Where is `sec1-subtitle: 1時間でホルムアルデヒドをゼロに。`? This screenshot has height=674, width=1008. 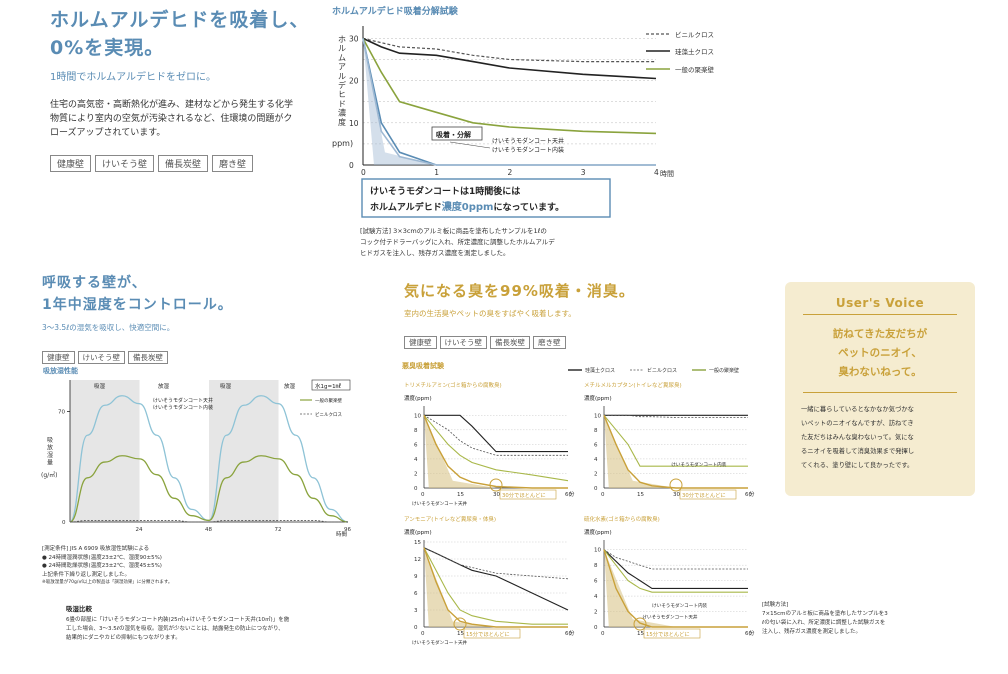
sec1-subtitle: 1時間でホルムアルデヒドをゼロに。 is located at coordinates (133, 77).